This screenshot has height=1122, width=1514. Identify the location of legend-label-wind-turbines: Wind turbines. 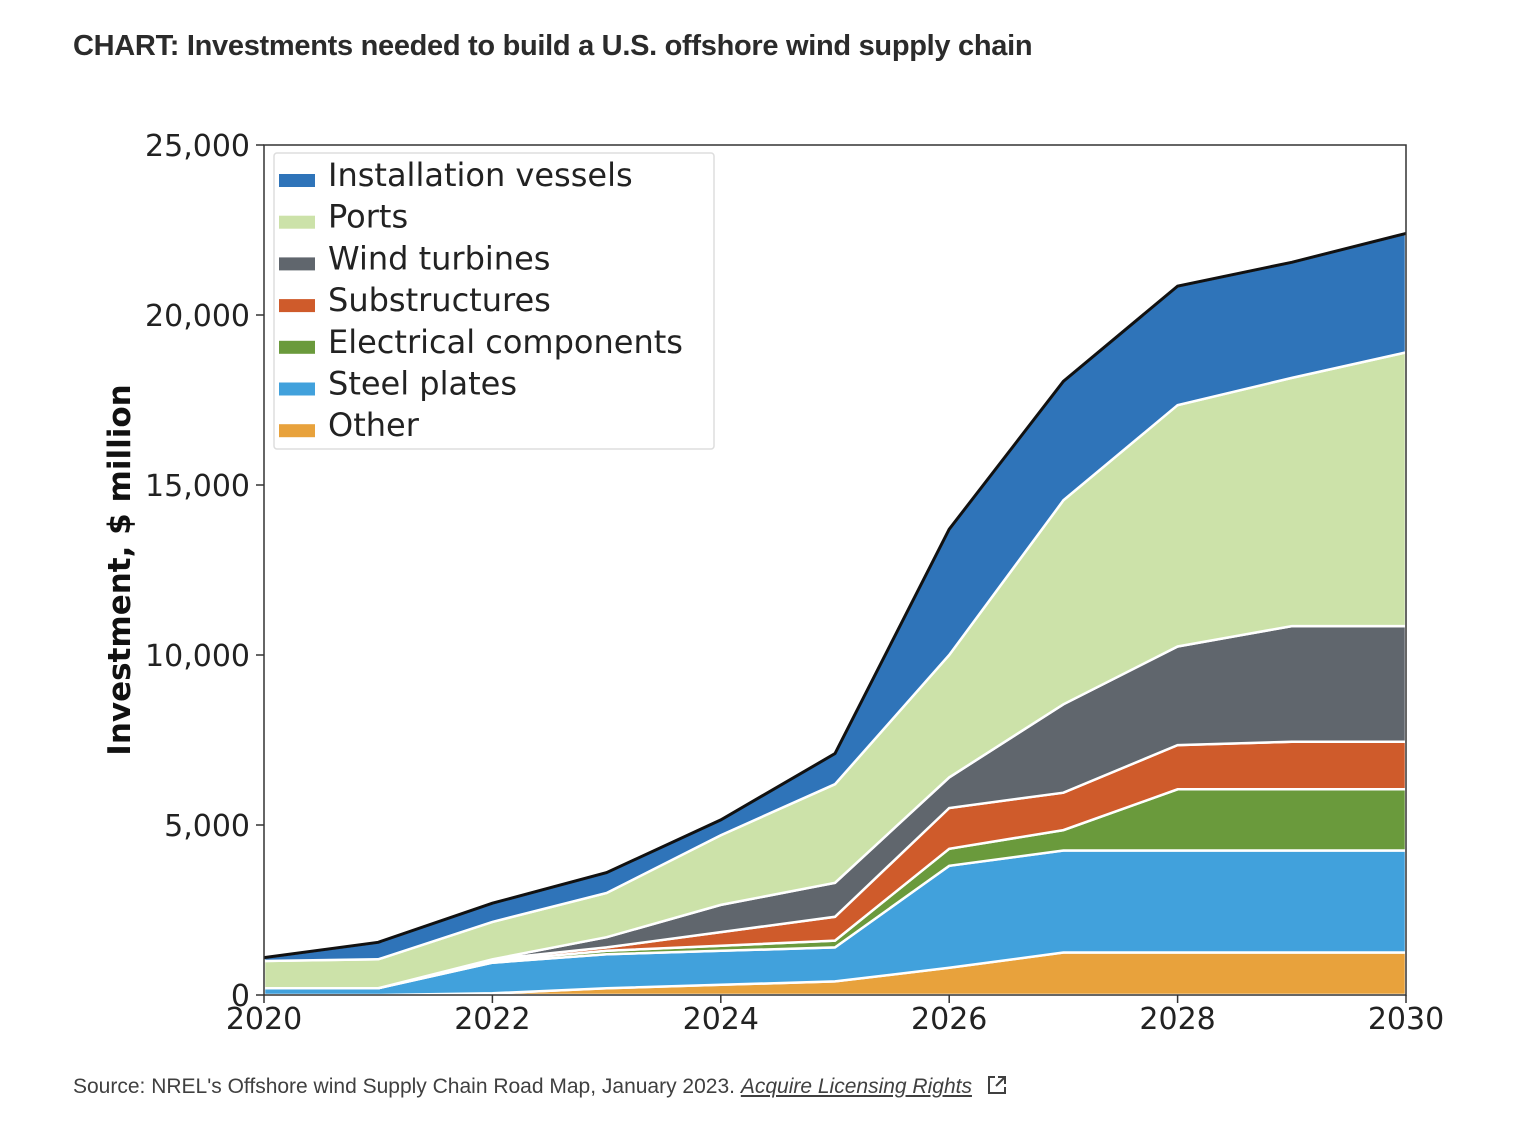
(439, 258).